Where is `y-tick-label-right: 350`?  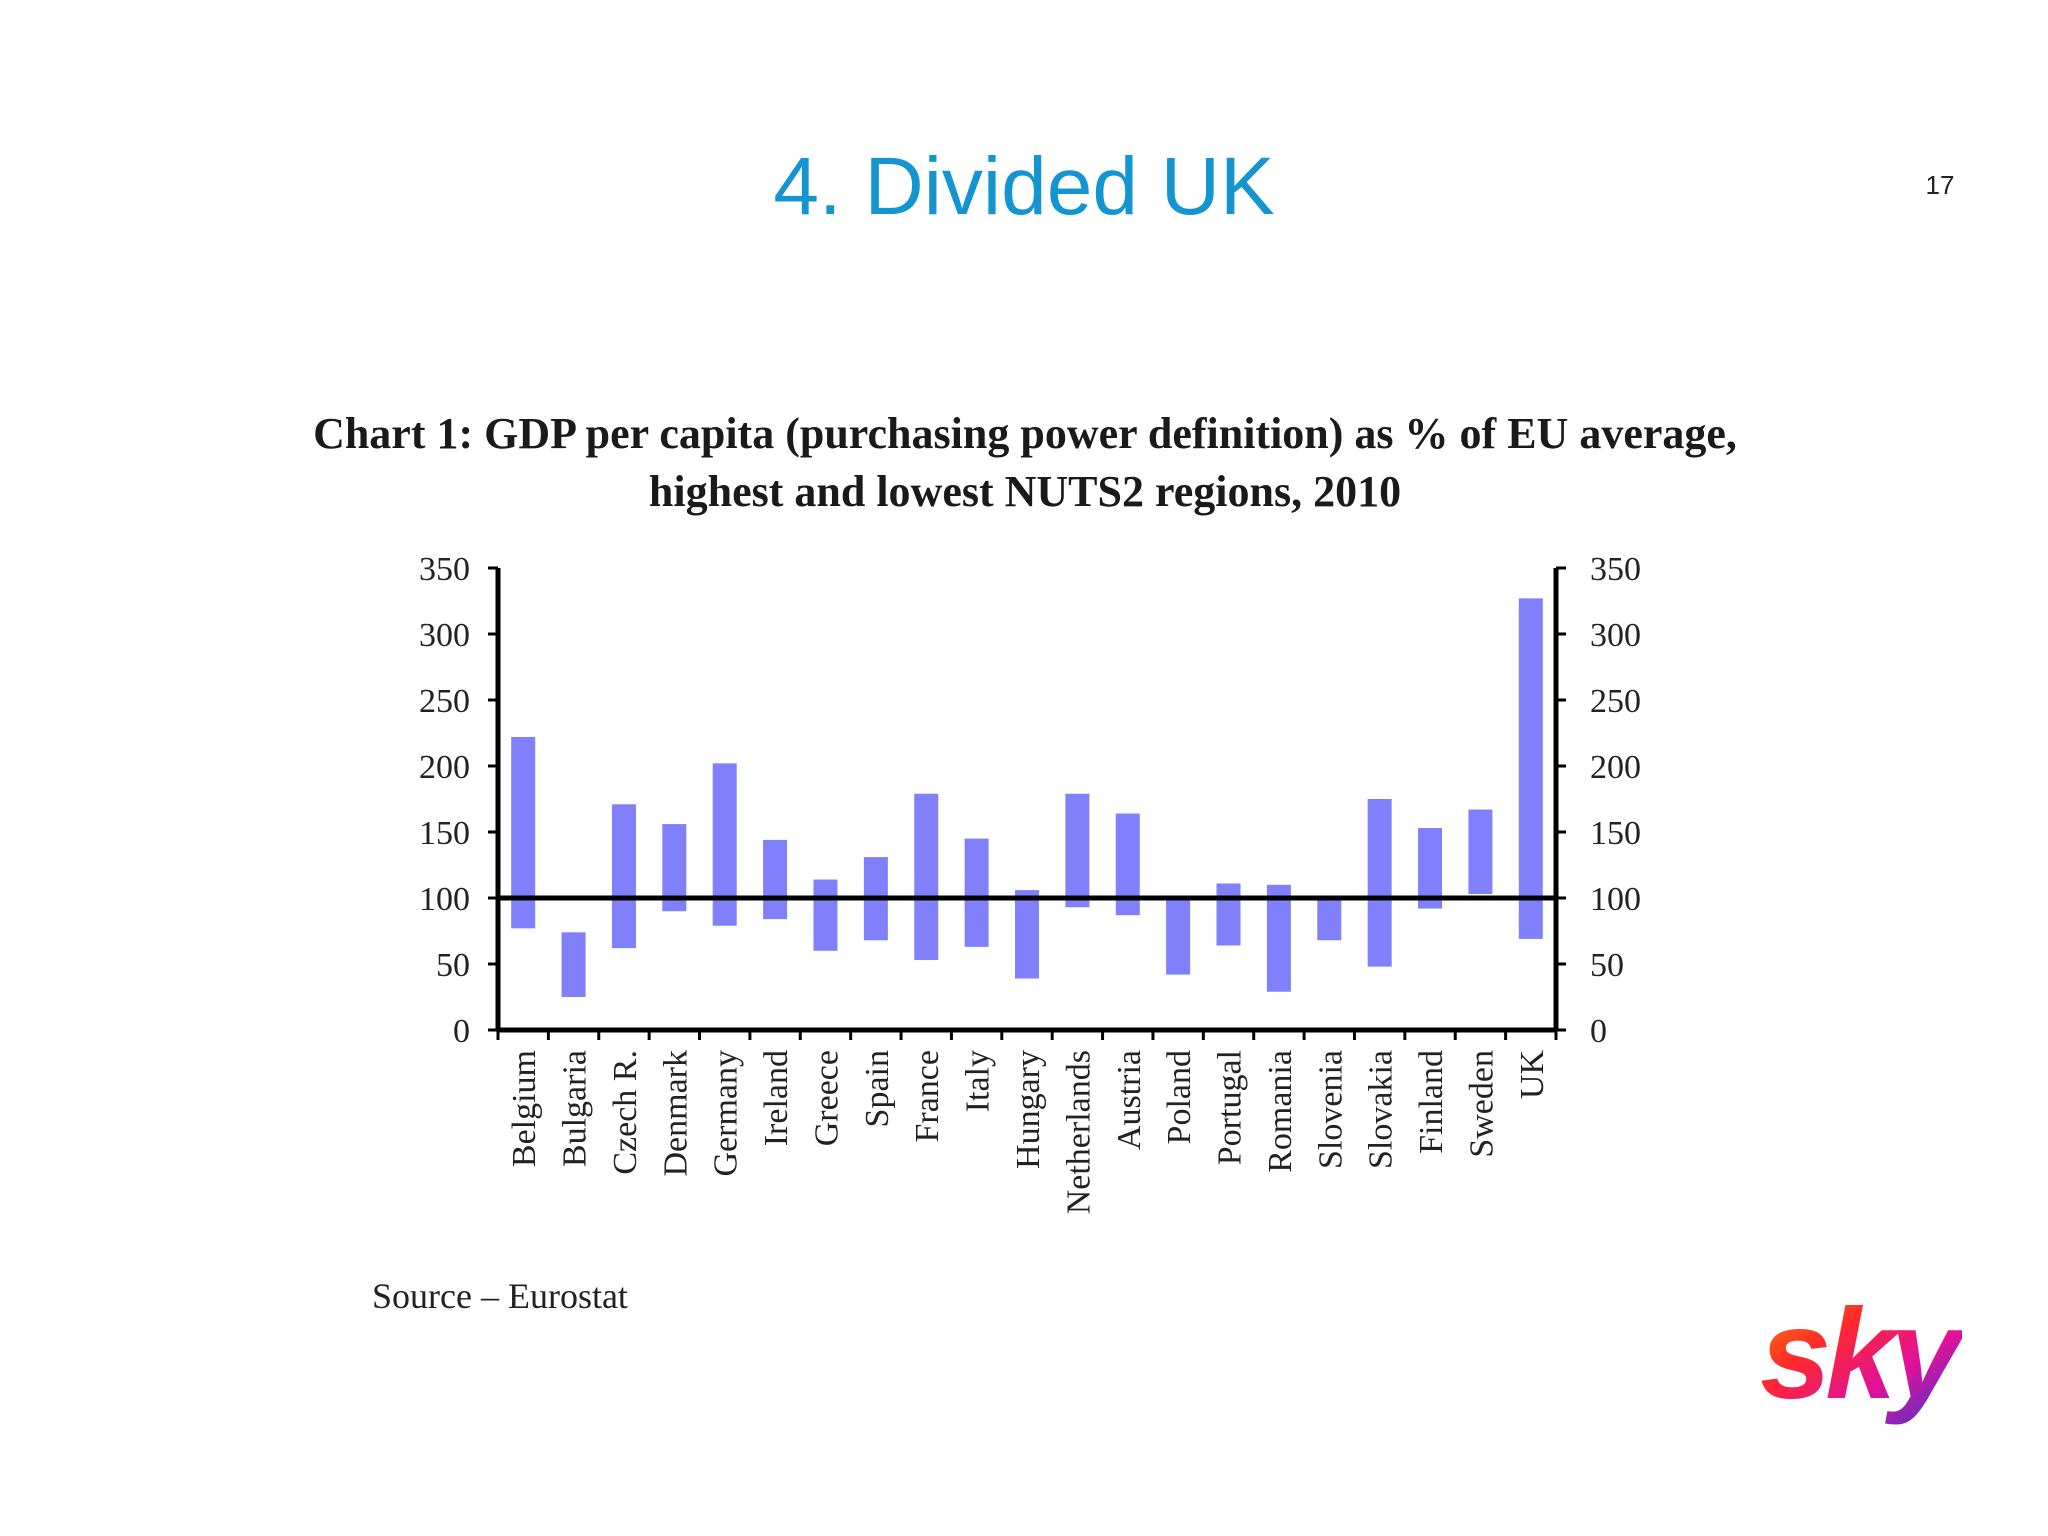
y-tick-label-right: 350 is located at coordinates (1615, 569).